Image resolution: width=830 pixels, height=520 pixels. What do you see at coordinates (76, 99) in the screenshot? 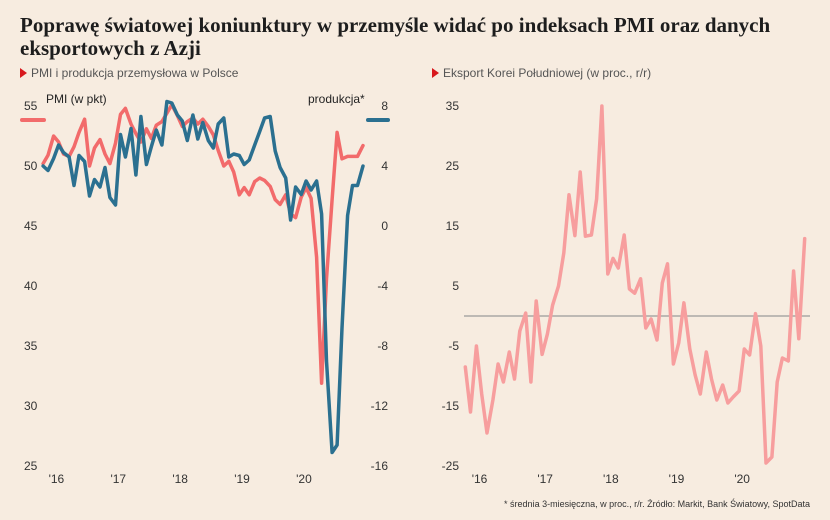
I see `pmi-axis-label: PMI (w pkt)` at bounding box center [76, 99].